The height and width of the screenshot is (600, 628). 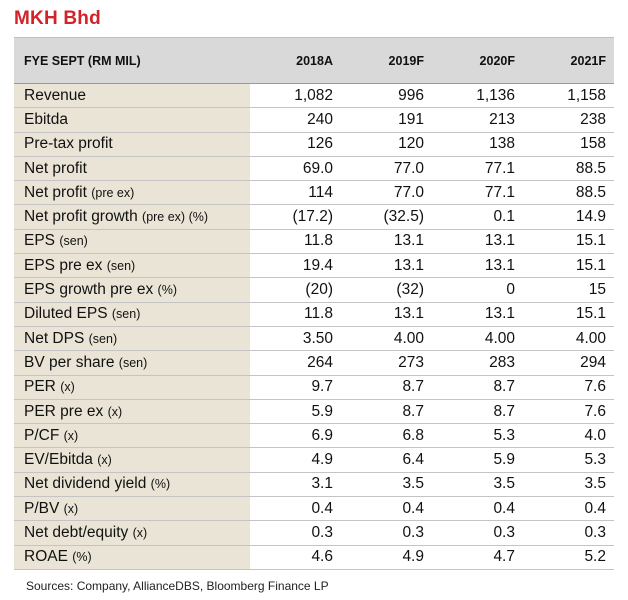 What do you see at coordinates (320, 119) in the screenshot?
I see `value-cell: 240` at bounding box center [320, 119].